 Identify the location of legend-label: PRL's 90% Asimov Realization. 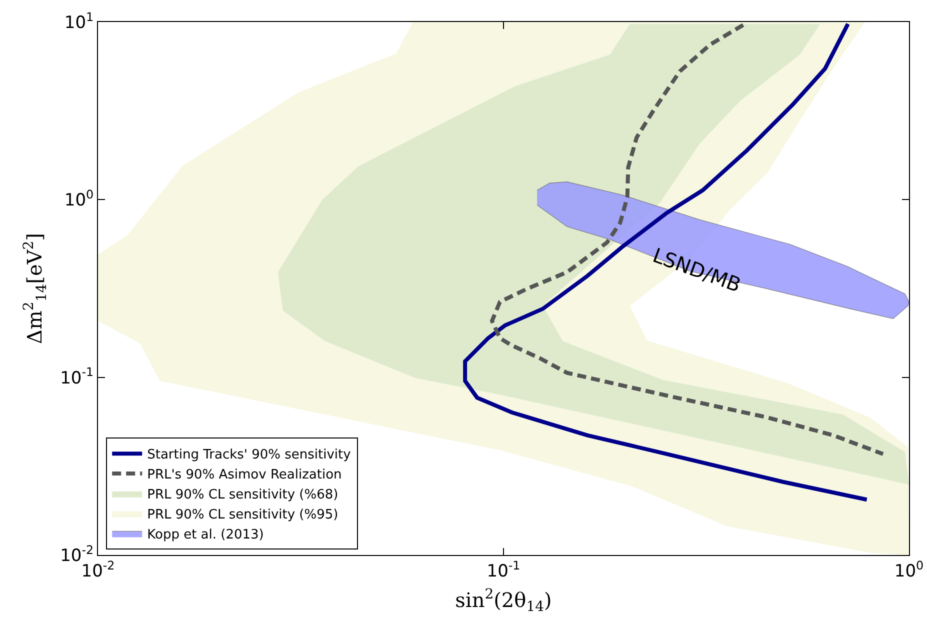
(244, 475).